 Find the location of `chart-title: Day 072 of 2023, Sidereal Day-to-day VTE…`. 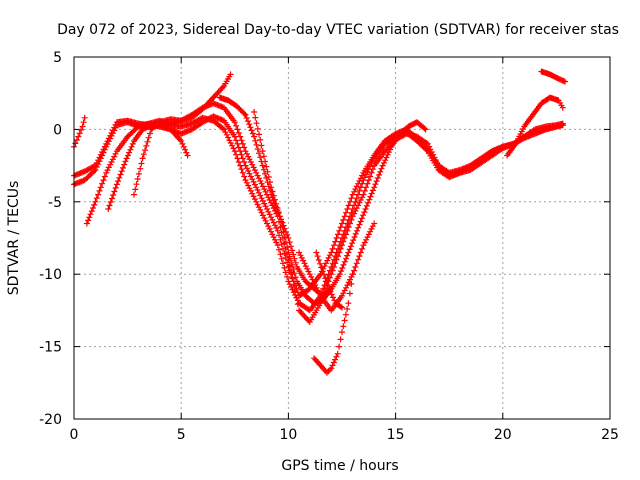

chart-title: Day 072 of 2023, Sidereal Day-to-day VTE… is located at coordinates (338, 30).